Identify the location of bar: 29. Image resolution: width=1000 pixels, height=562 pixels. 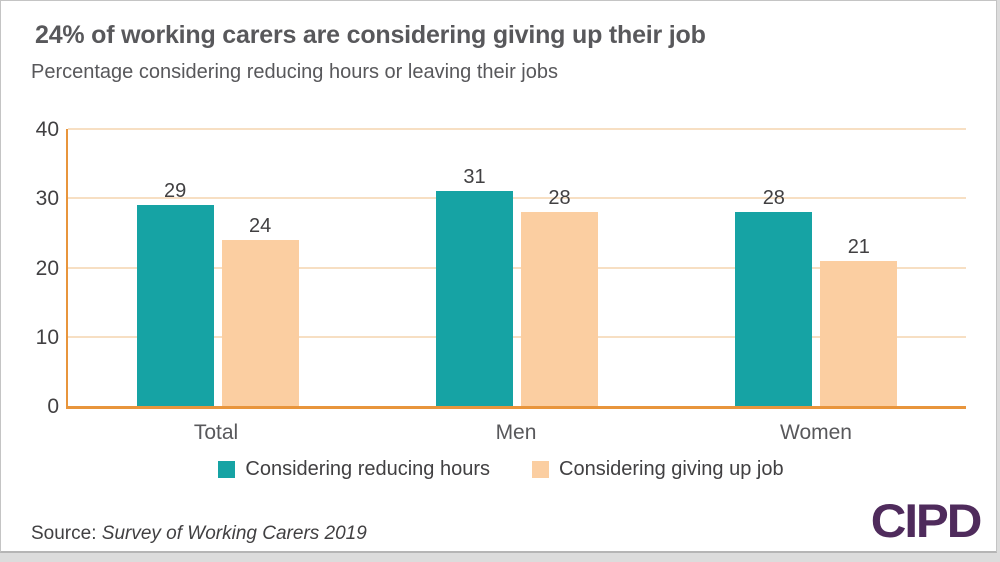
(175, 293).